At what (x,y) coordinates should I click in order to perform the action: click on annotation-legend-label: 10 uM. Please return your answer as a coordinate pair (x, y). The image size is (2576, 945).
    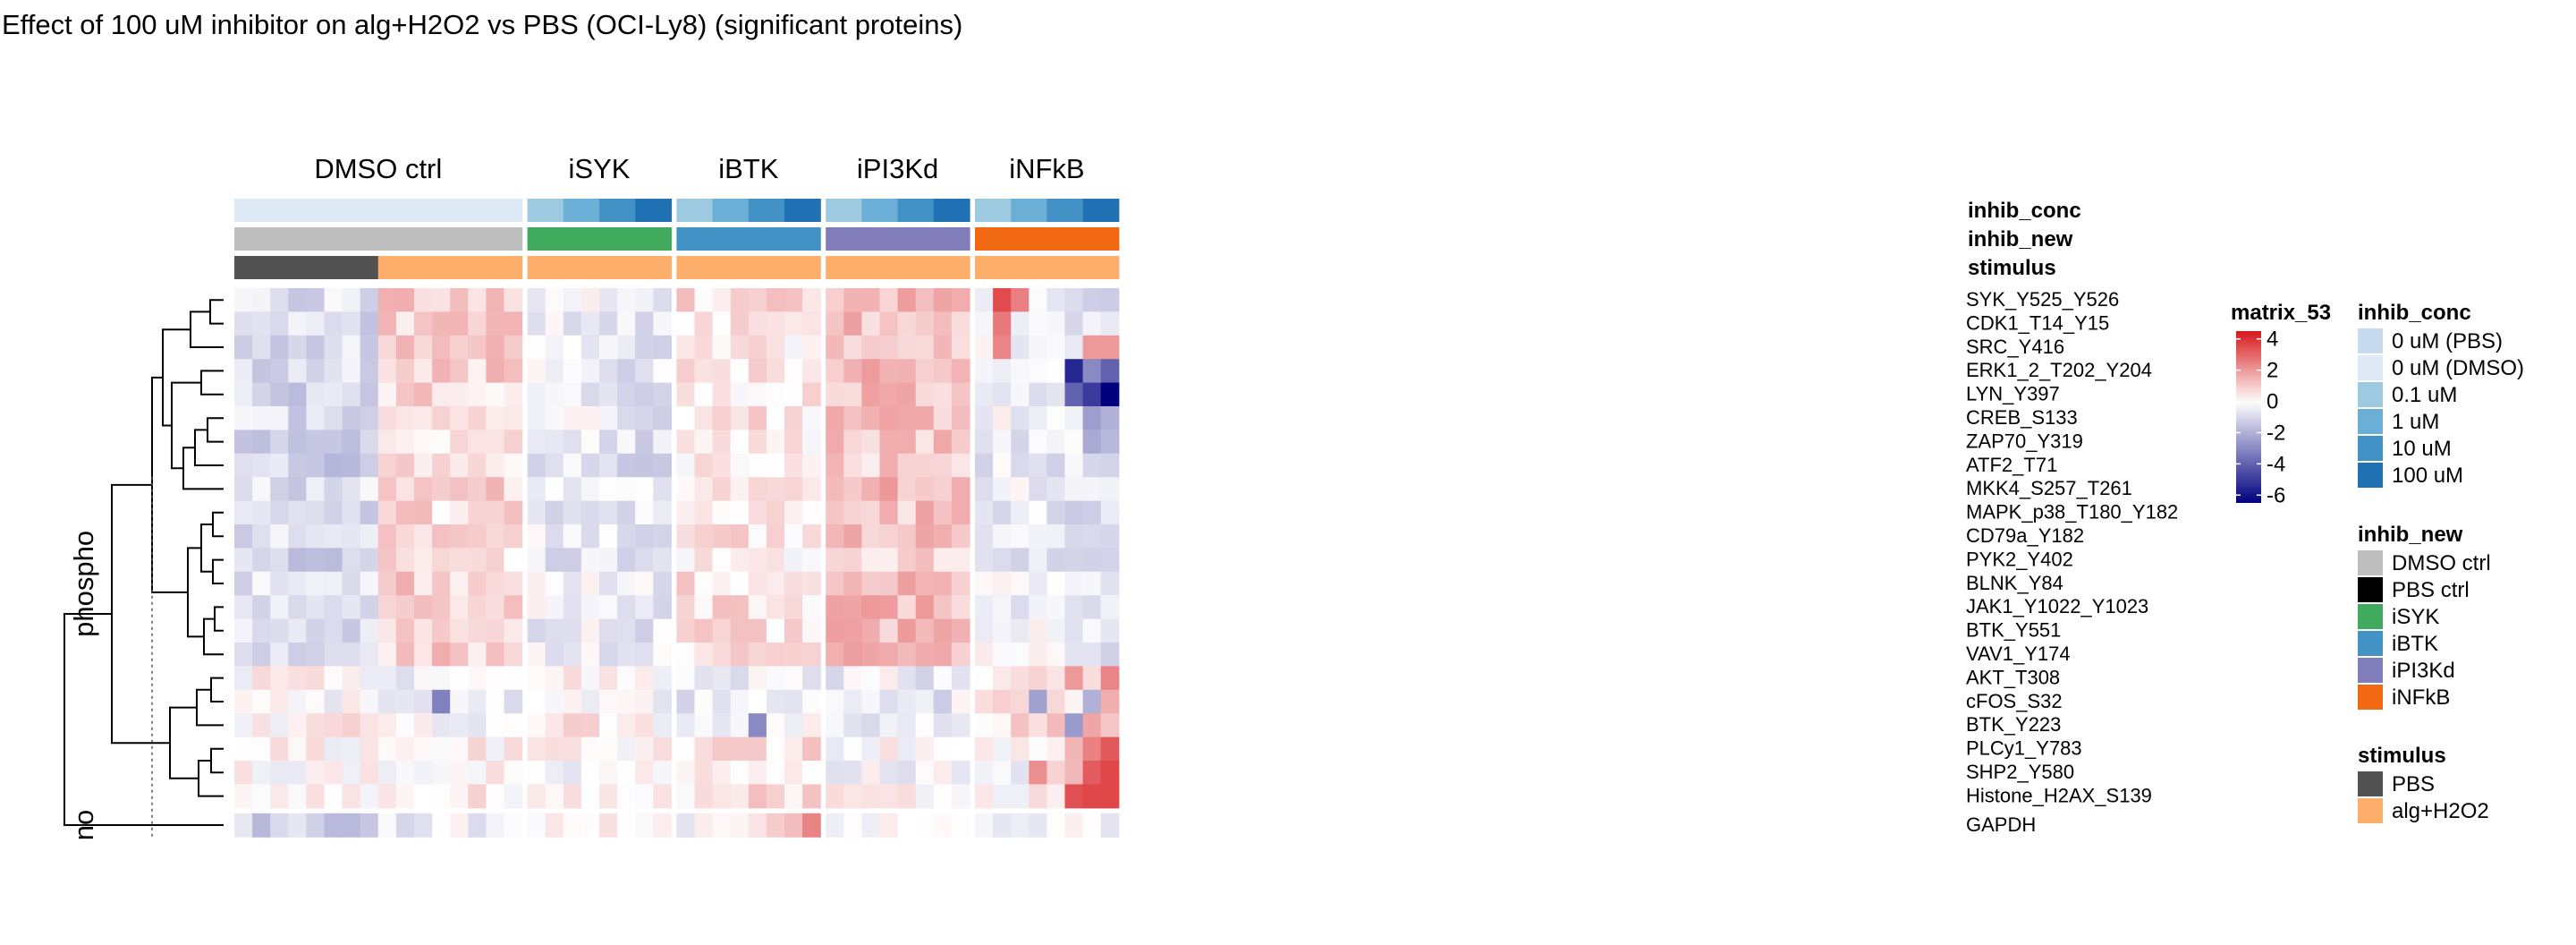
    Looking at the image, I should click on (2422, 449).